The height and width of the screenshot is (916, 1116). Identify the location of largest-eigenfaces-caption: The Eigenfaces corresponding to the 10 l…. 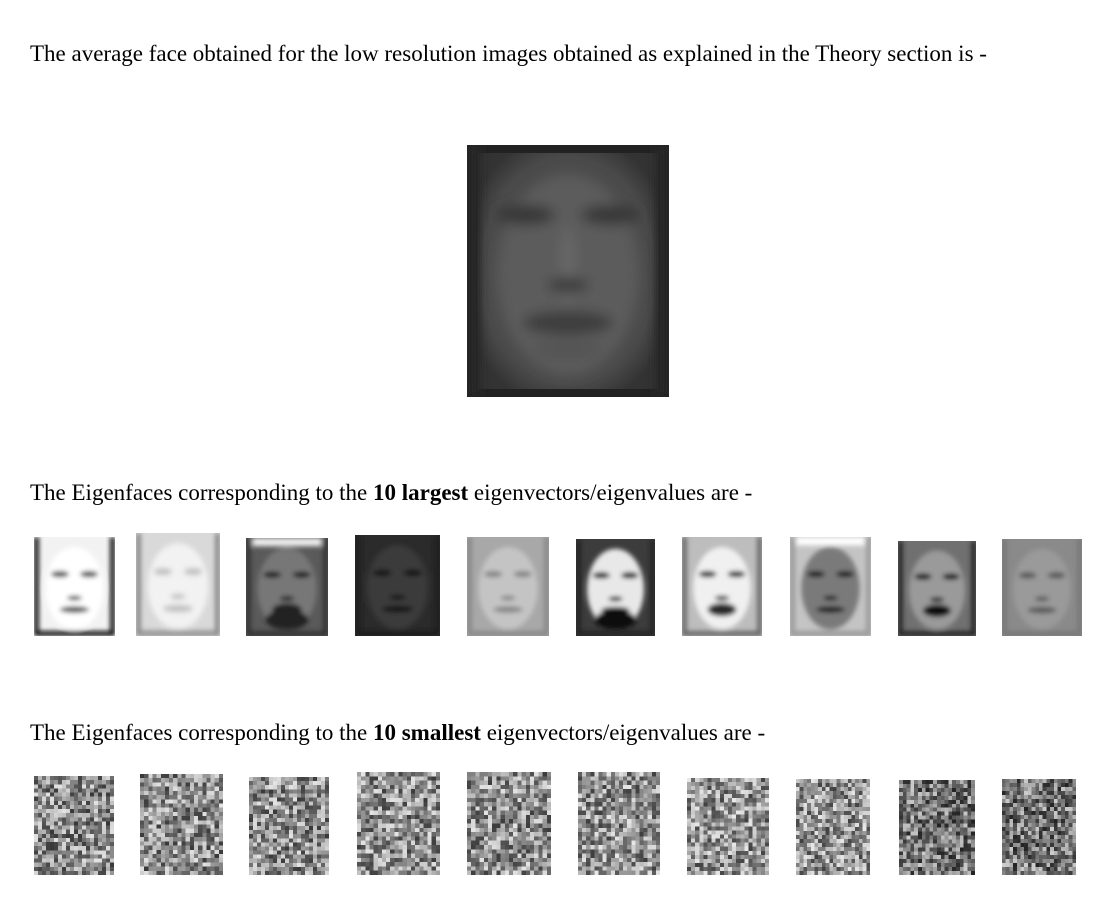
(391, 493).